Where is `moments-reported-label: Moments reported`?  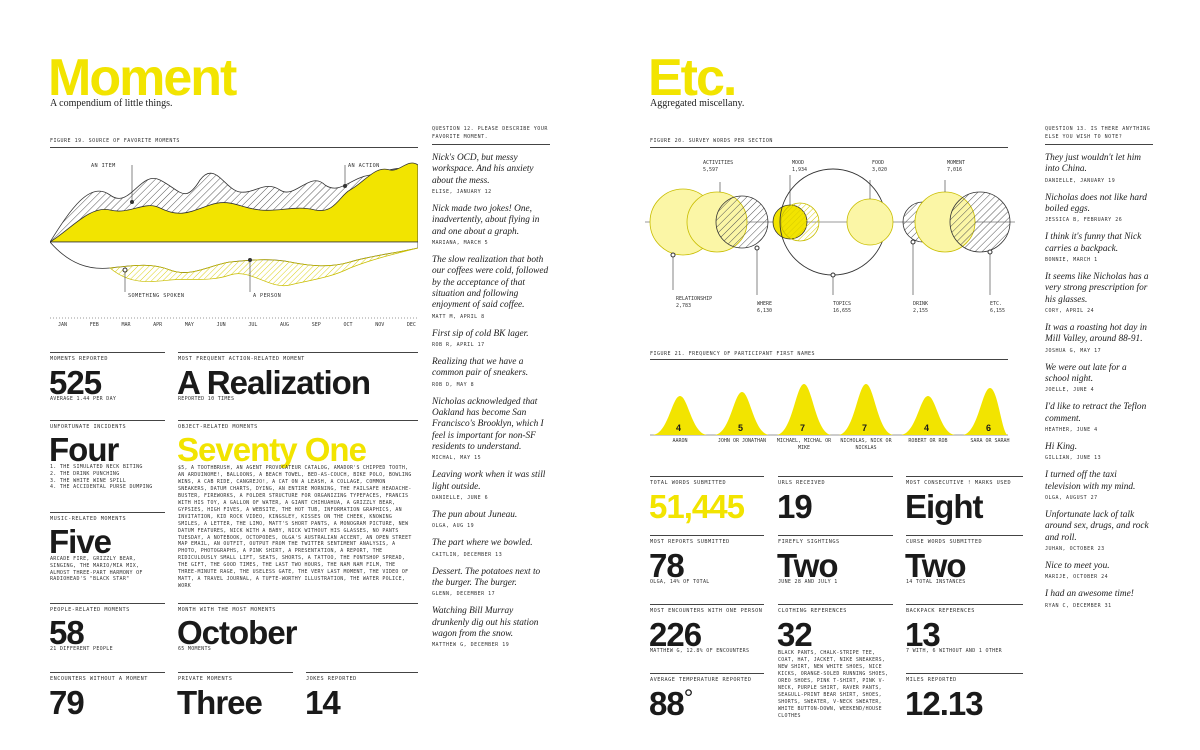 moments-reported-label: Moments reported is located at coordinates (107, 357).